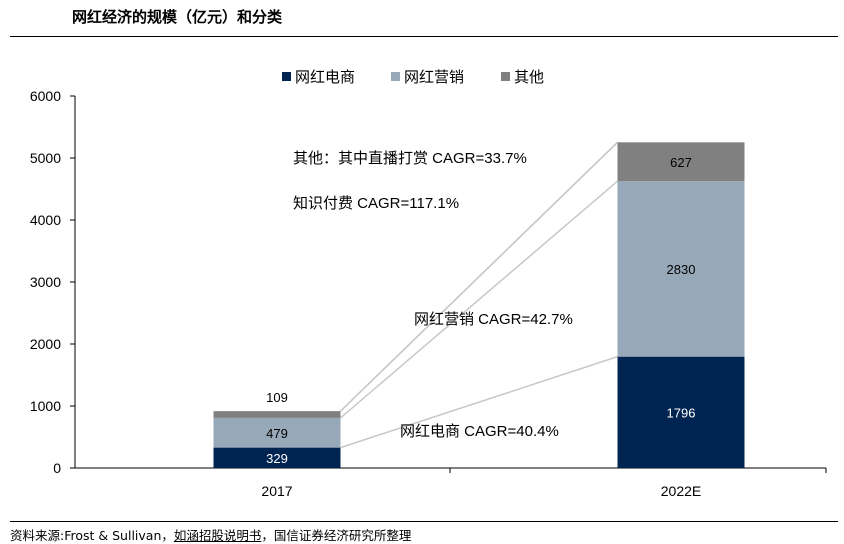 The width and height of the screenshot is (844, 544). I want to click on y-tick-label: 1000, so click(45, 406).